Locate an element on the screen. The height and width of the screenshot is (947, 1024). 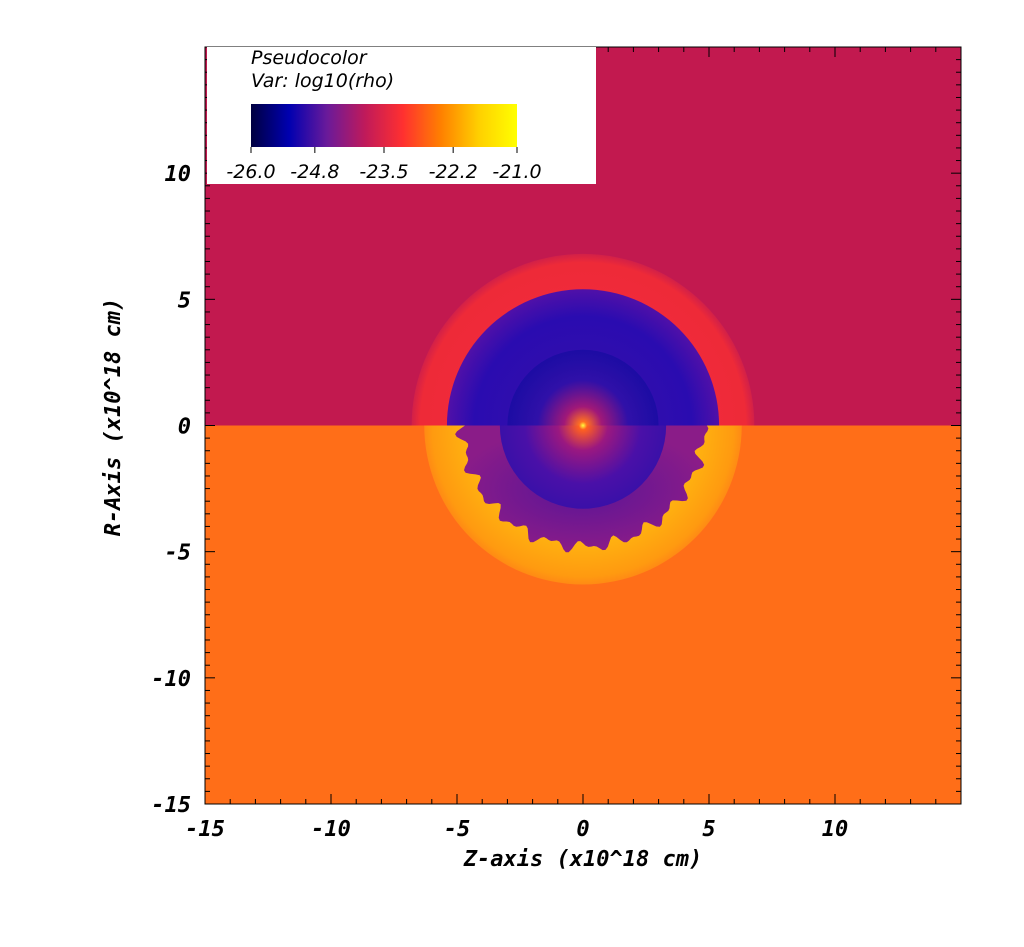
x-tick-label: 0 is located at coordinates (582, 829).